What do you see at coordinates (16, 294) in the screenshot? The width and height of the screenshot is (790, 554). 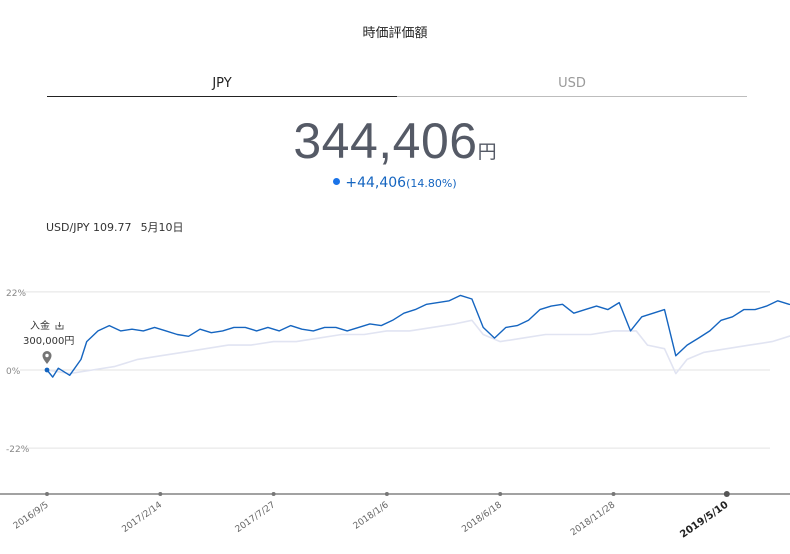 I see `y-tick-label: 22%` at bounding box center [16, 294].